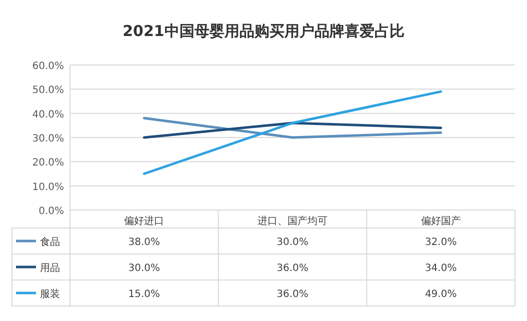 The image size is (527, 321). I want to click on data-label: 38.0%, so click(144, 242).